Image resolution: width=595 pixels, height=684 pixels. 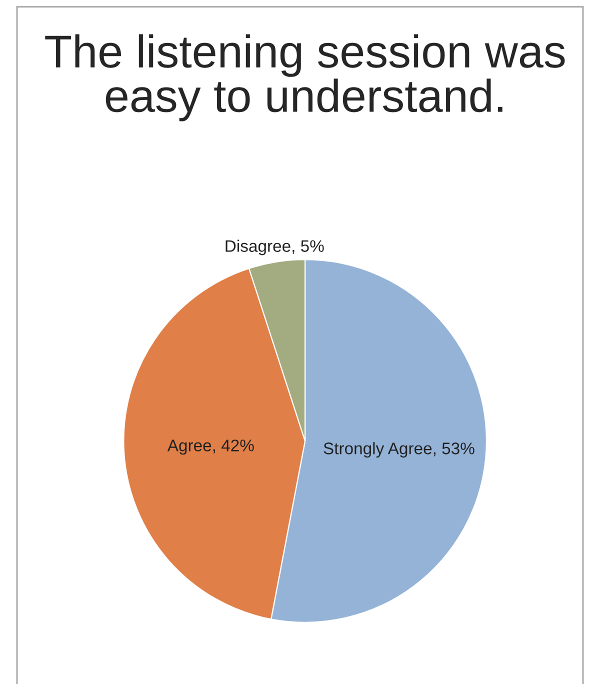 I want to click on slice-label: Disagree, 5%, so click(x=275, y=248).